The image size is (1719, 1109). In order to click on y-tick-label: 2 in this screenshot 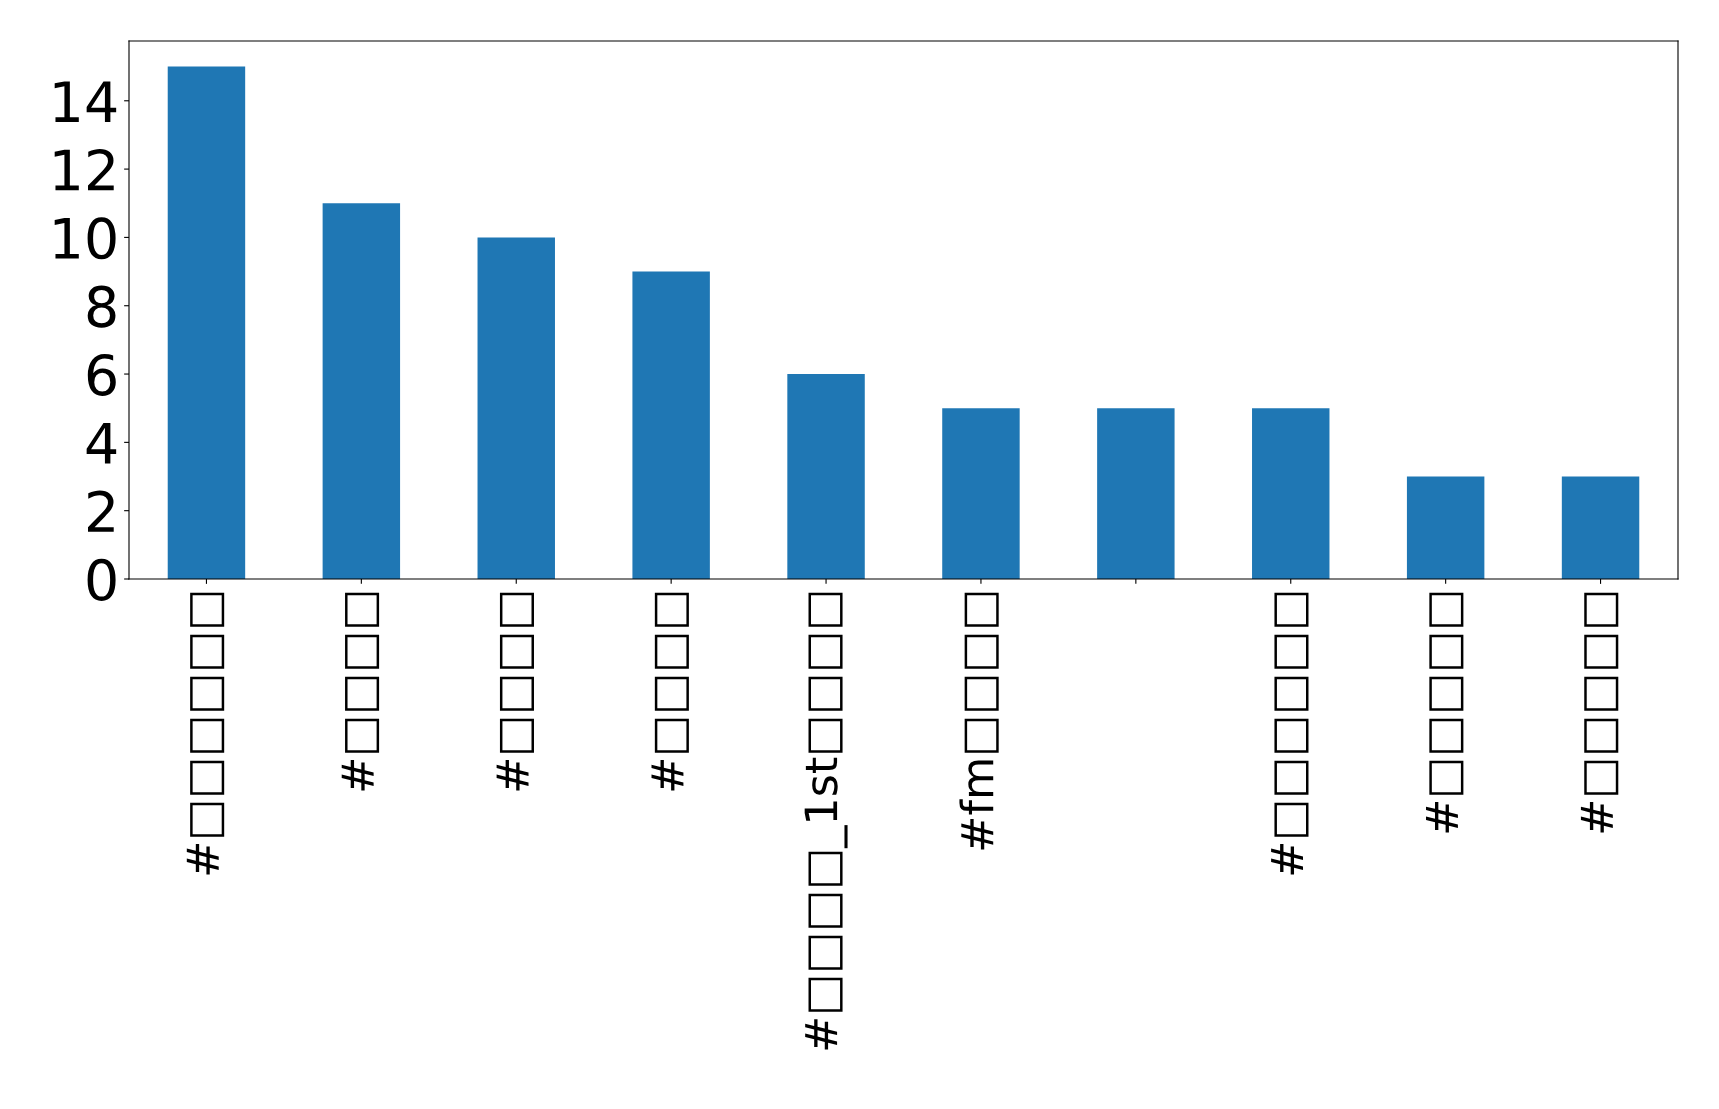, I will do `click(101, 511)`.